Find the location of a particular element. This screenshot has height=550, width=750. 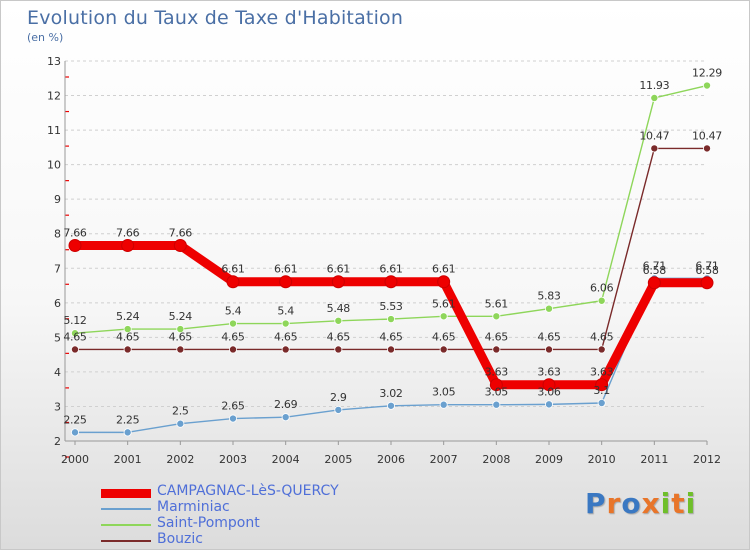

data-label: 5.48 is located at coordinates (339, 308).